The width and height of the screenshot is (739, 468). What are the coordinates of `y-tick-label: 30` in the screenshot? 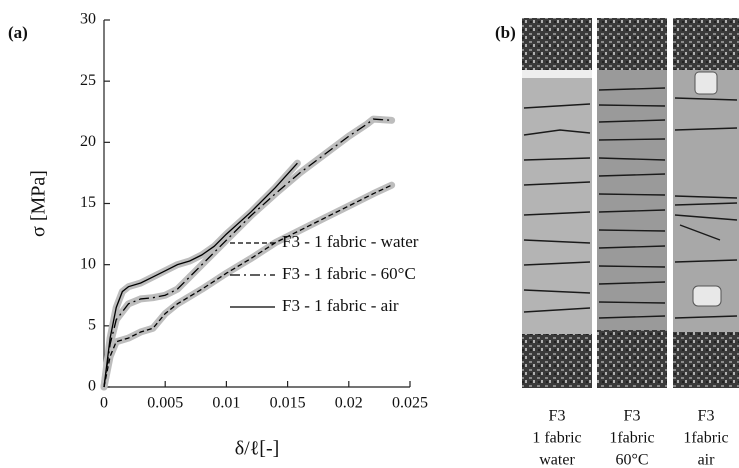 It's located at (88, 19).